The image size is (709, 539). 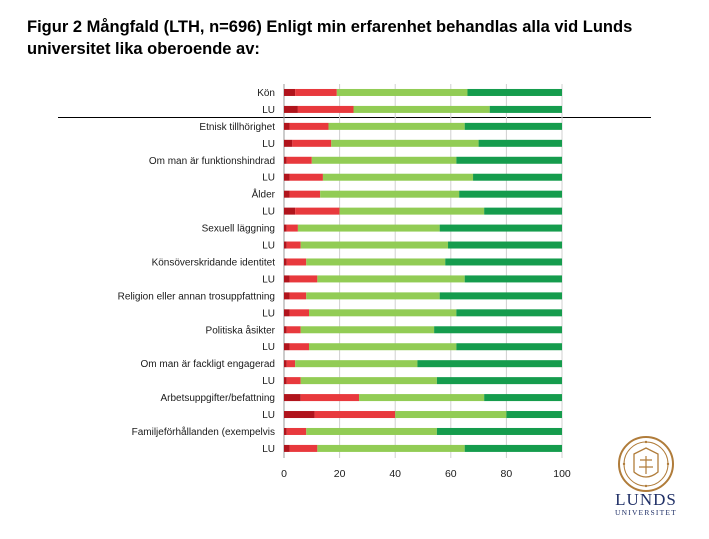 What do you see at coordinates (266, 93) in the screenshot?
I see `category-label: Kön` at bounding box center [266, 93].